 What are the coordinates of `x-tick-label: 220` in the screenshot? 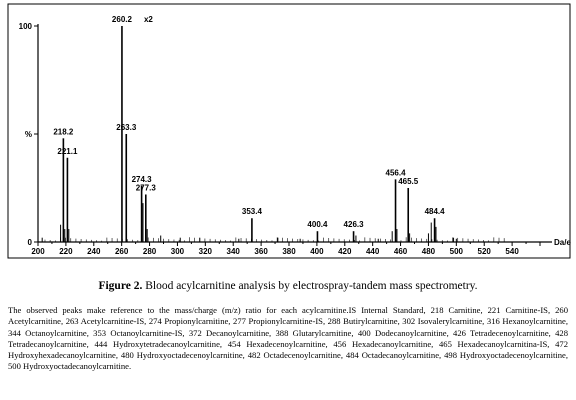 It's located at (66, 251).